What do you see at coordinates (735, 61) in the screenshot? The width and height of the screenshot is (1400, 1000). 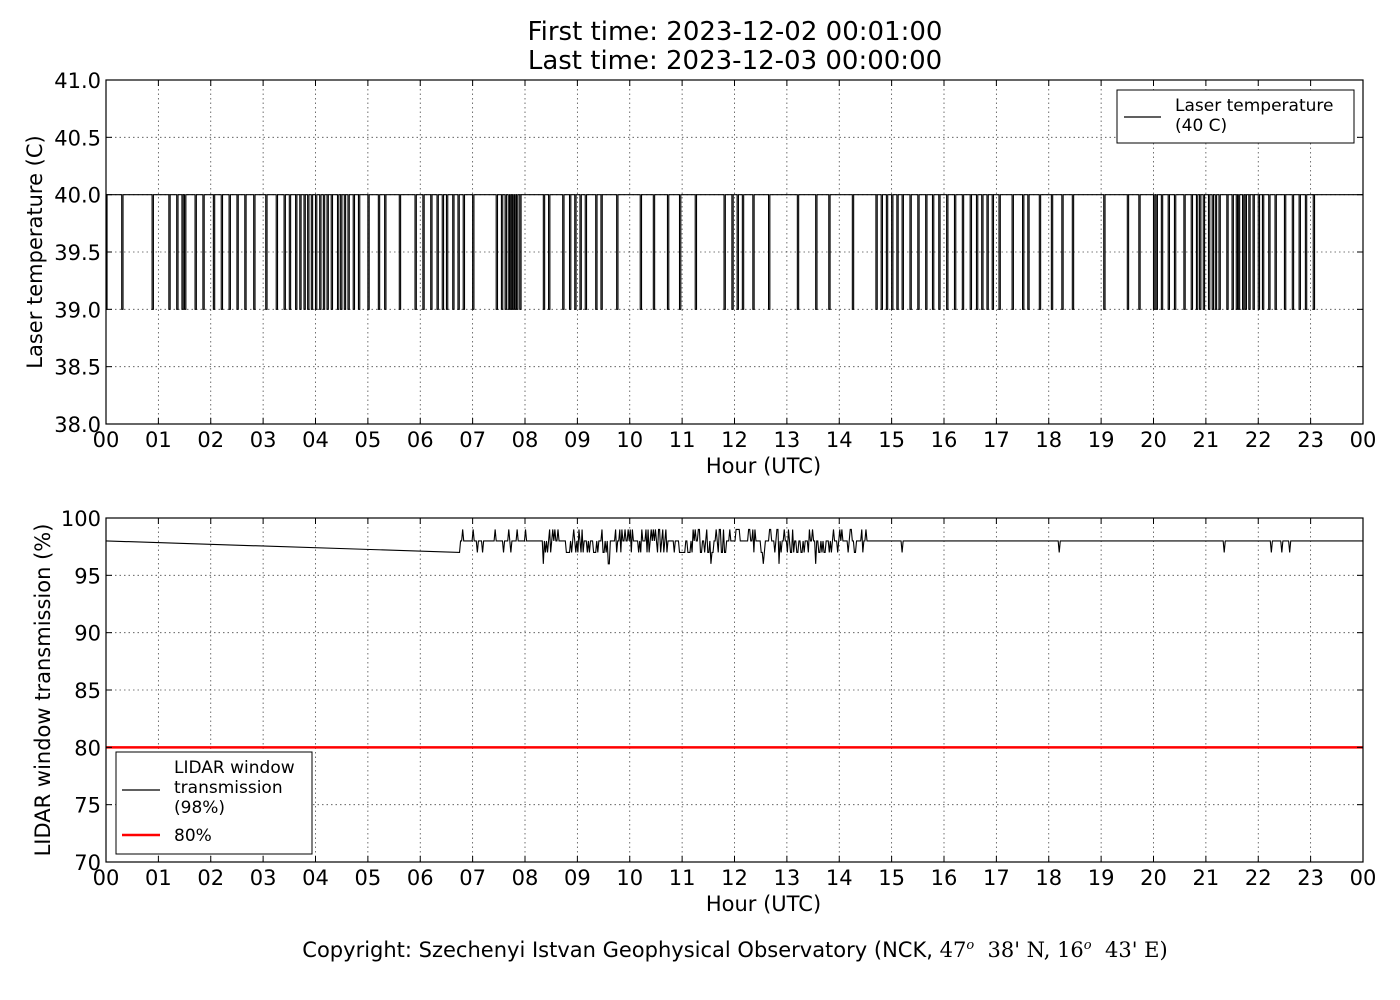 I see `last-time-label: Last time: 2023-12-03 00:00:00` at bounding box center [735, 61].